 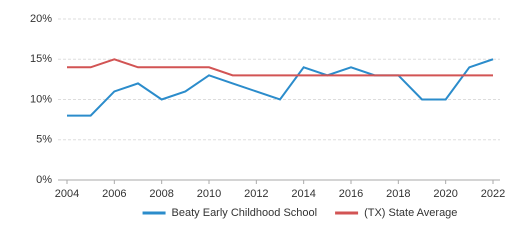 I want to click on x-tick-label: 2020, so click(x=445, y=194).